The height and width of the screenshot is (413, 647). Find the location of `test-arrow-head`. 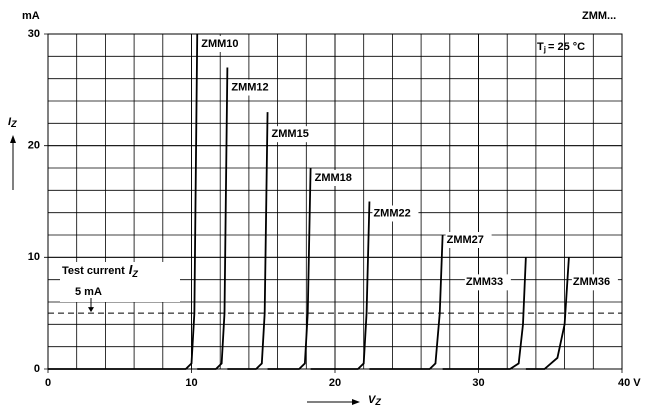

test-arrow-head is located at coordinates (91, 310).